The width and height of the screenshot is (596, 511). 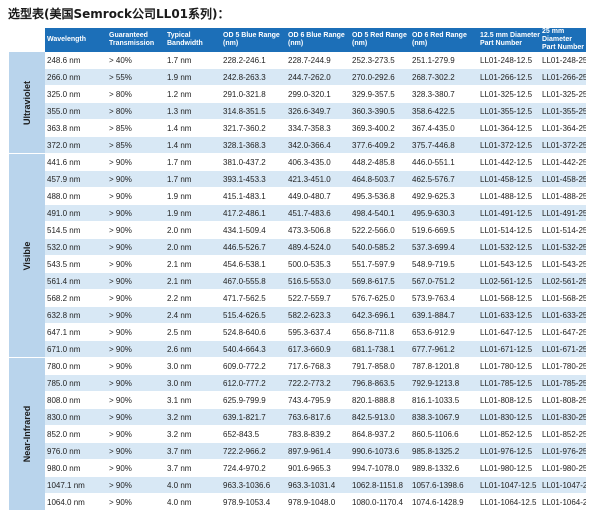 I want to click on cell-wavelength: 671.0 nm, so click(x=76, y=349).